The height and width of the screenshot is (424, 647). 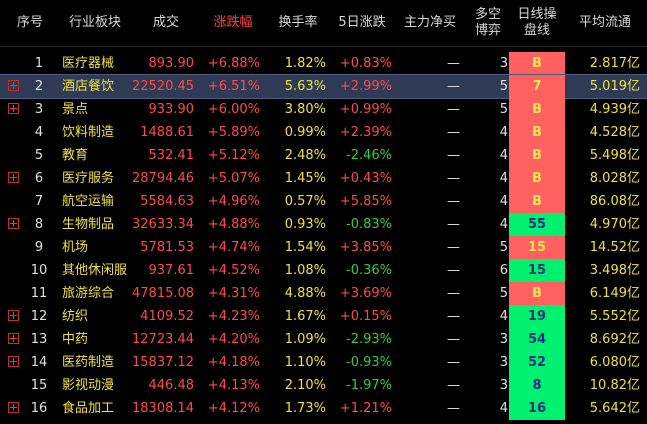 What do you see at coordinates (167, 247) in the screenshot?
I see `volume-value: 5781.53` at bounding box center [167, 247].